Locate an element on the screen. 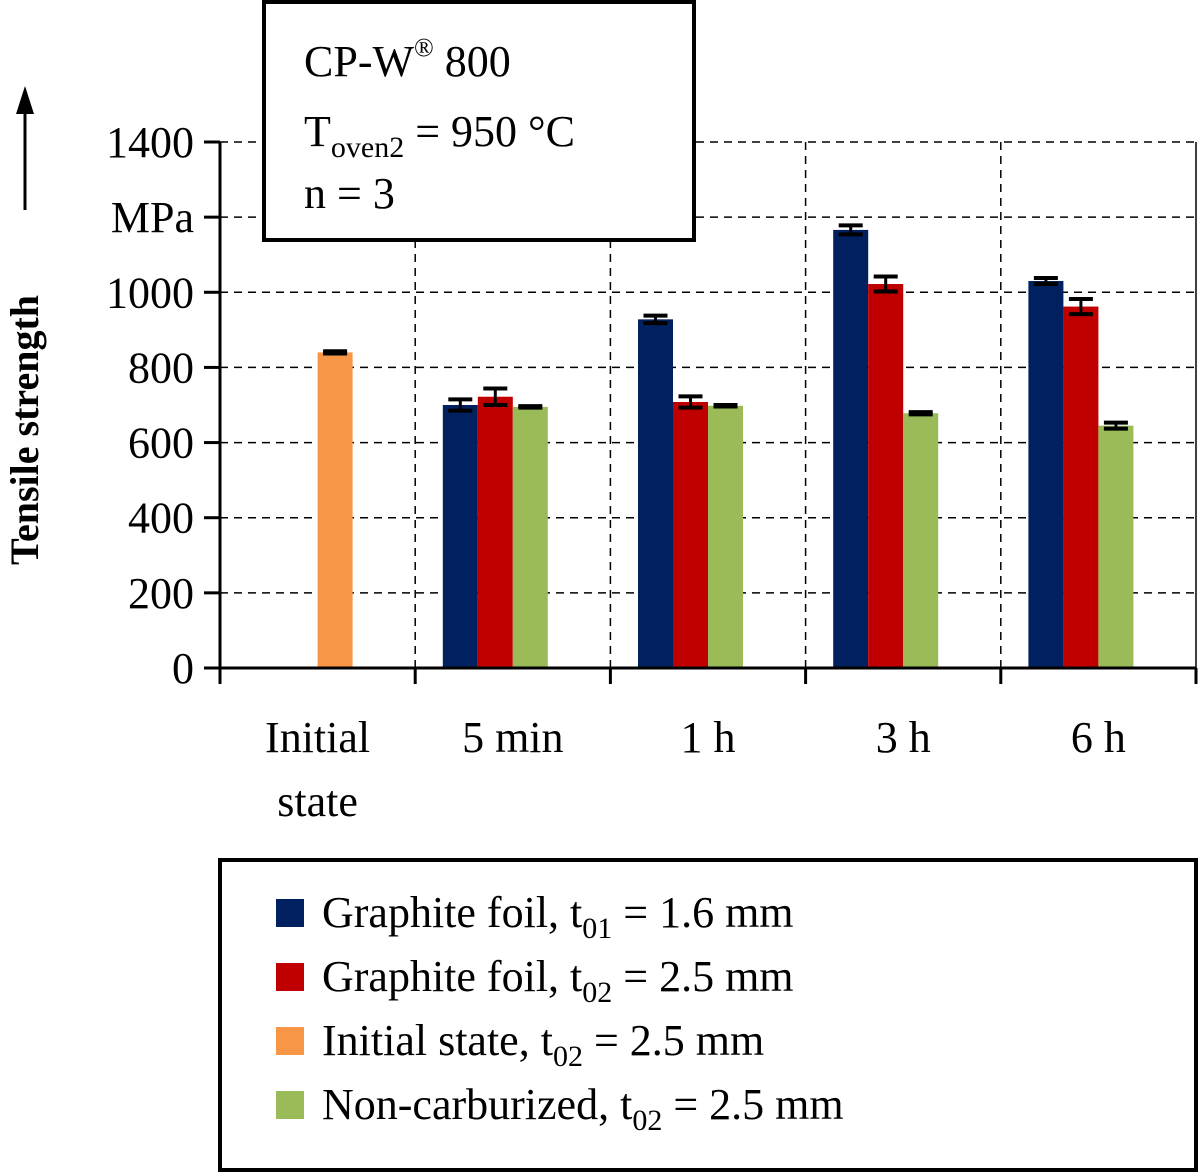 The image size is (1200, 1172). annotation-material: CP-W® 800 is located at coordinates (407, 59).